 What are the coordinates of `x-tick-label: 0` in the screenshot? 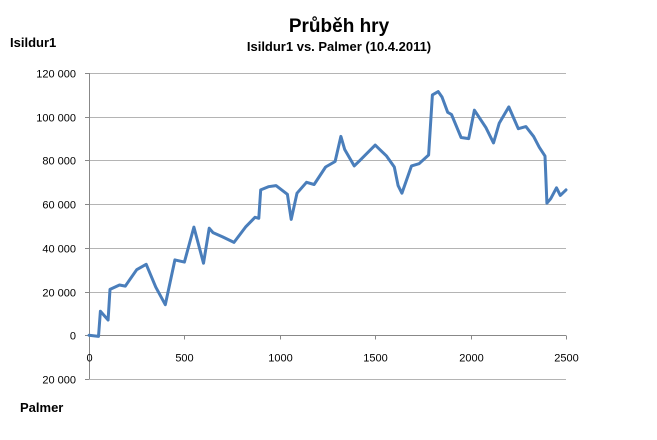 It's located at (89, 359).